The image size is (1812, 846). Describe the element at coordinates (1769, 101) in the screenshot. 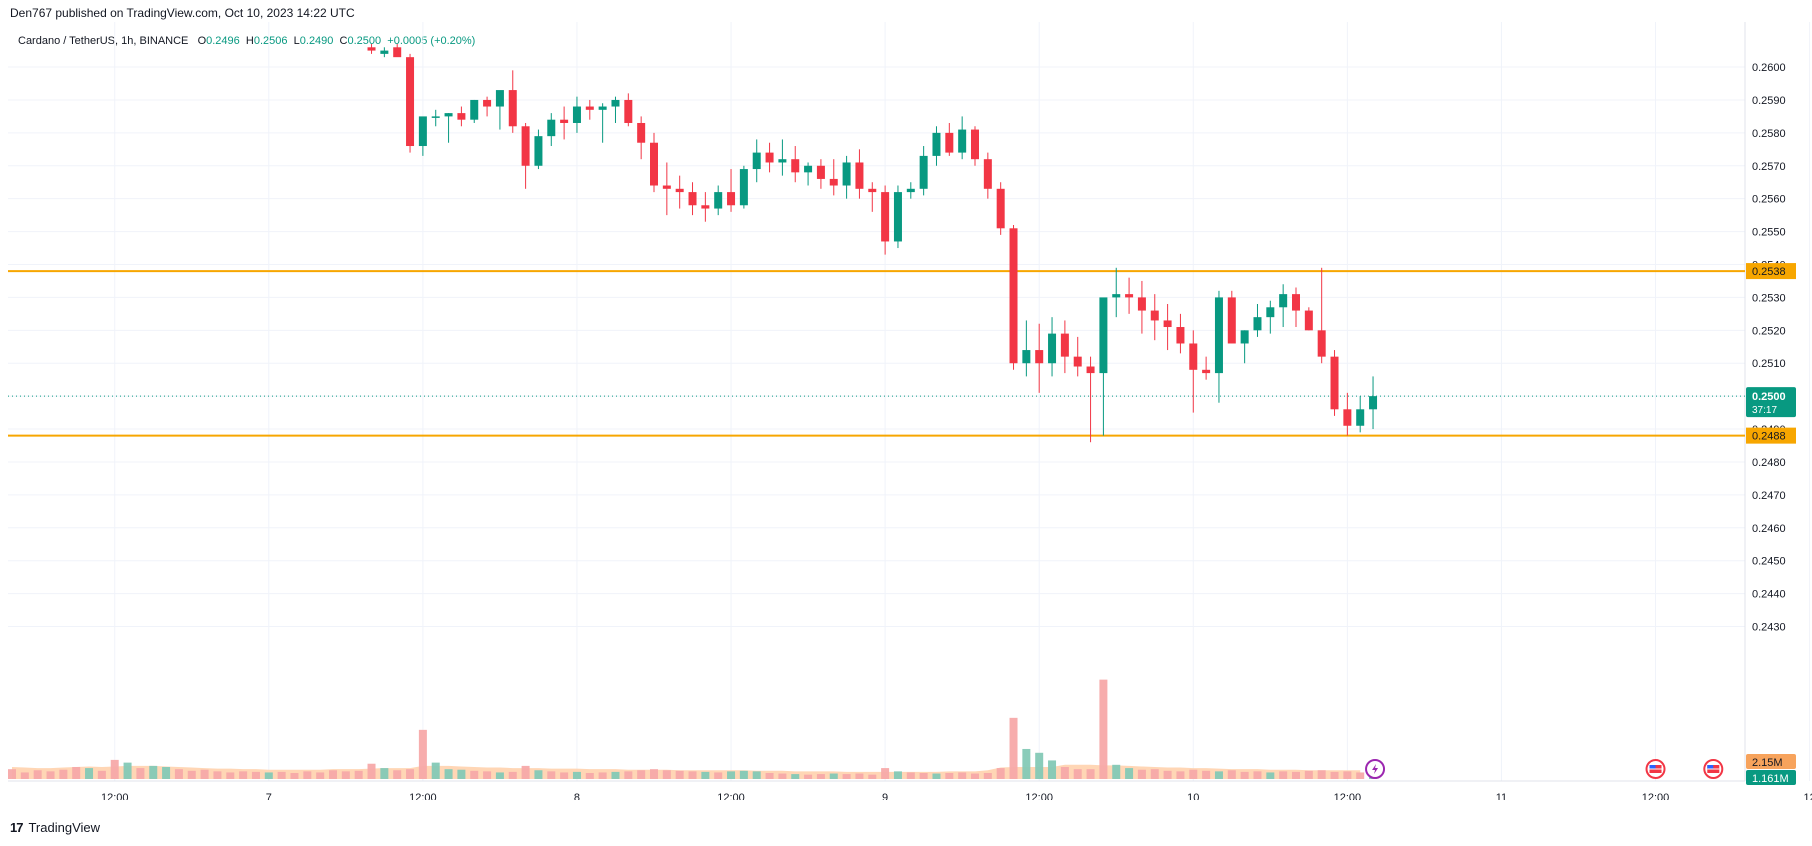

I see `price-axis-label: 0.2590` at that location.